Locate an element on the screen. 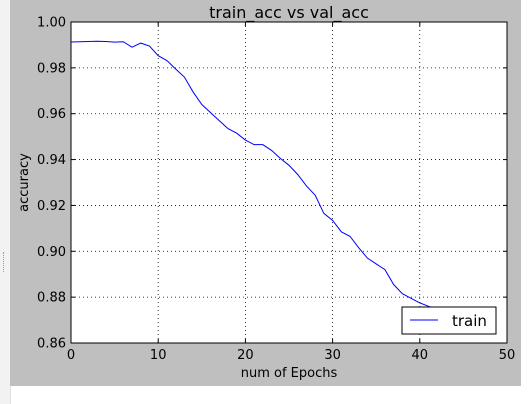 Image resolution: width=532 pixels, height=404 pixels. y-tick-labels: 0.86 0.88 0.90 0.92 0.94 0.96 0.98 1.00 is located at coordinates (51, 184).